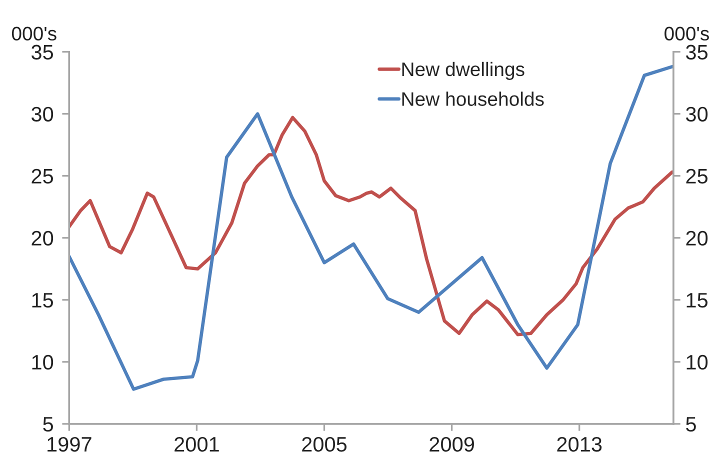 The width and height of the screenshot is (728, 471). I want to click on legend-label: New dwellings, so click(463, 71).